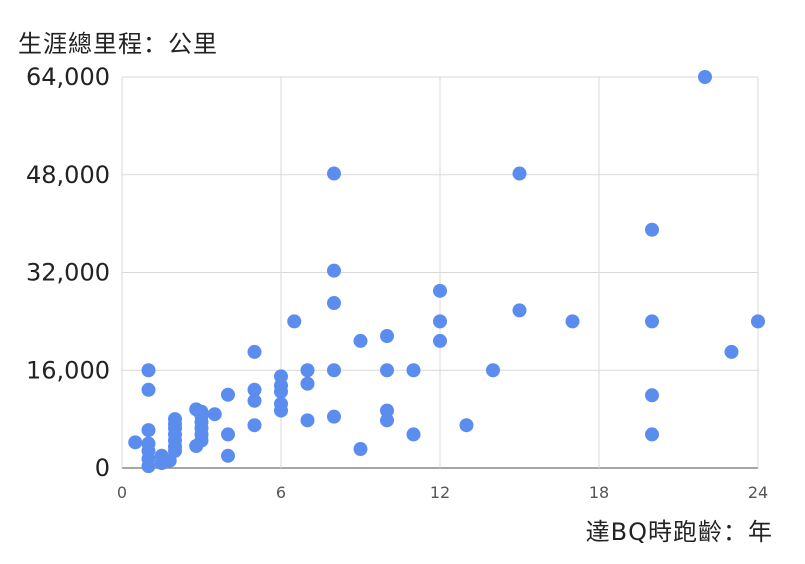 This screenshot has width=805, height=564. I want to click on y-axis-title: 生涯總里程：公里, so click(118, 44).